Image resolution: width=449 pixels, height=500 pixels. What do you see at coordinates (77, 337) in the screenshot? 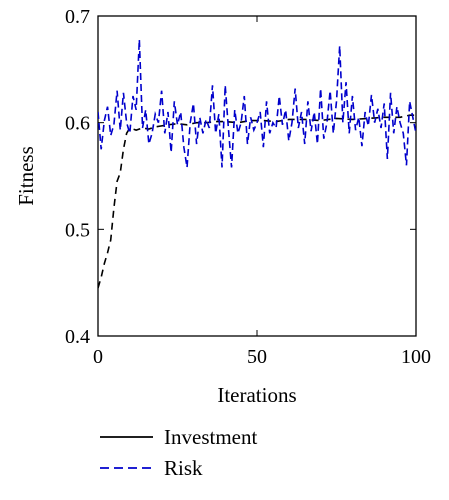
I see `y-tick-label: 0.4` at bounding box center [77, 337].